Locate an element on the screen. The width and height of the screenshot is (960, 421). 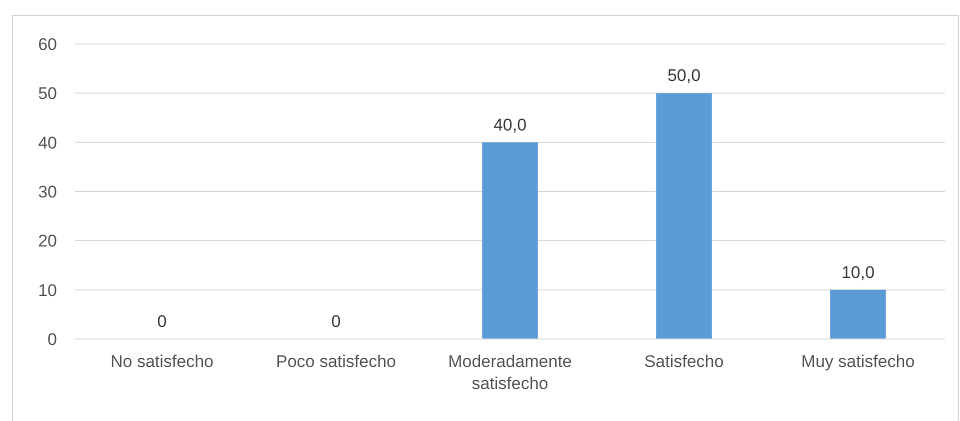
y-tick-label: 50 is located at coordinates (47, 94).